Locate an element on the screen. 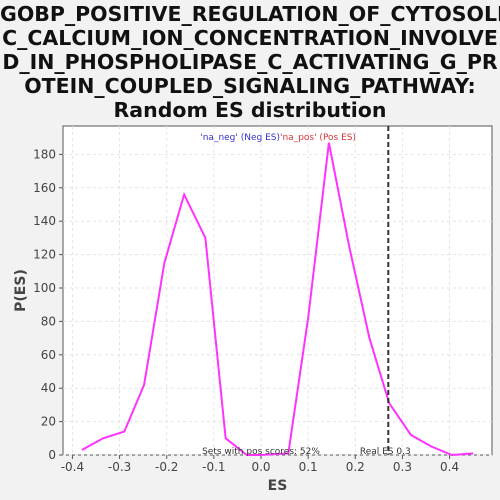 This screenshot has width=500, height=500. legend-pos: 'na_pos' (Pos ES) is located at coordinates (318, 138).